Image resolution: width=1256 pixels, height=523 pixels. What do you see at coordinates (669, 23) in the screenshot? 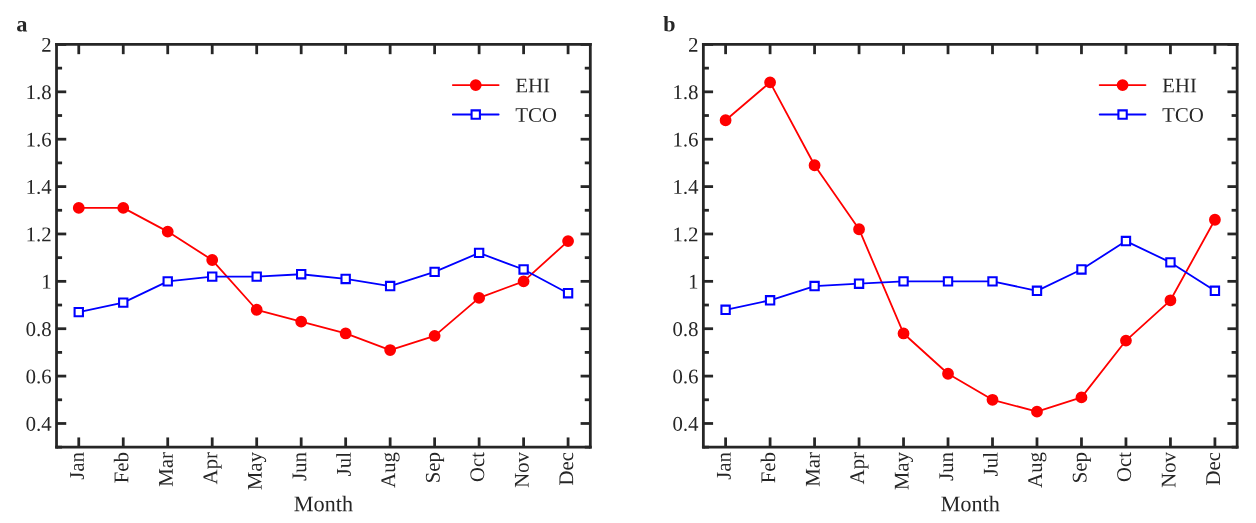
I see `chart-title: b` at bounding box center [669, 23].